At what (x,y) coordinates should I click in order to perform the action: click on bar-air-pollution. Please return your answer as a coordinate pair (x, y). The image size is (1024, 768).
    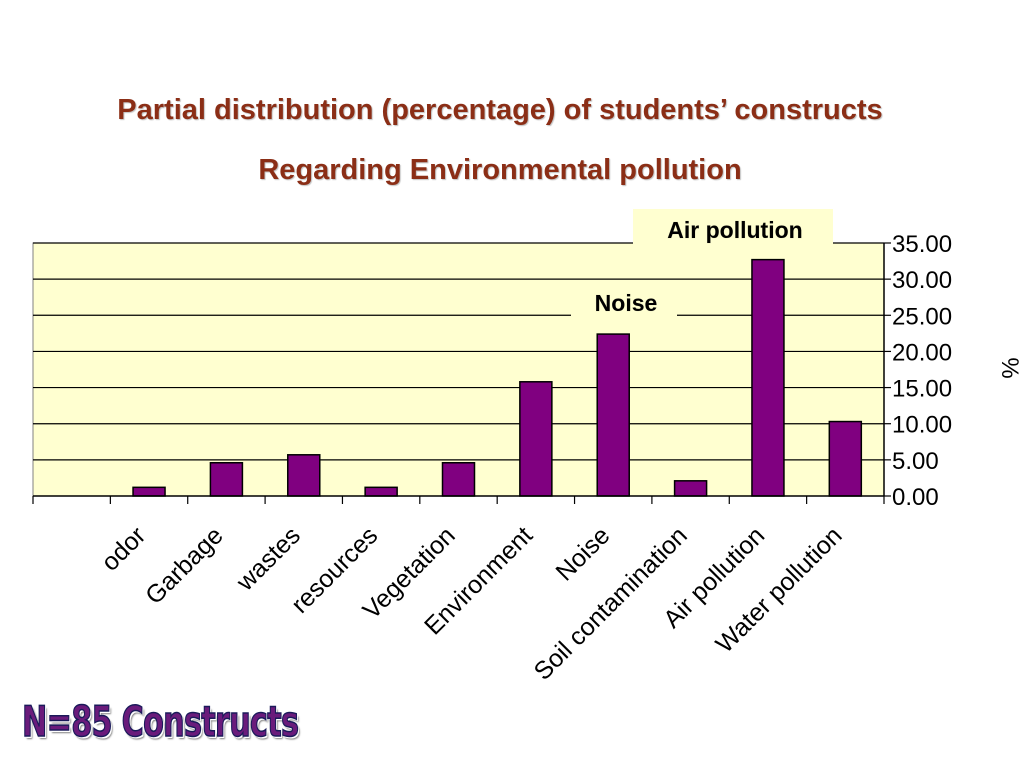
    Looking at the image, I should click on (768, 377).